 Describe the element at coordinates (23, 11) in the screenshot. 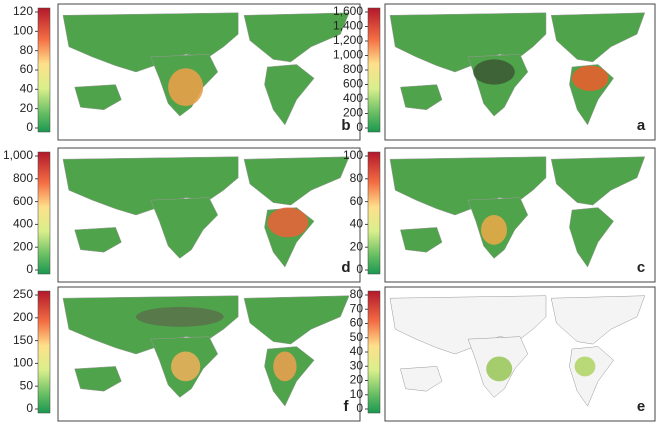

I see `colorbar-tick-label: 120` at that location.